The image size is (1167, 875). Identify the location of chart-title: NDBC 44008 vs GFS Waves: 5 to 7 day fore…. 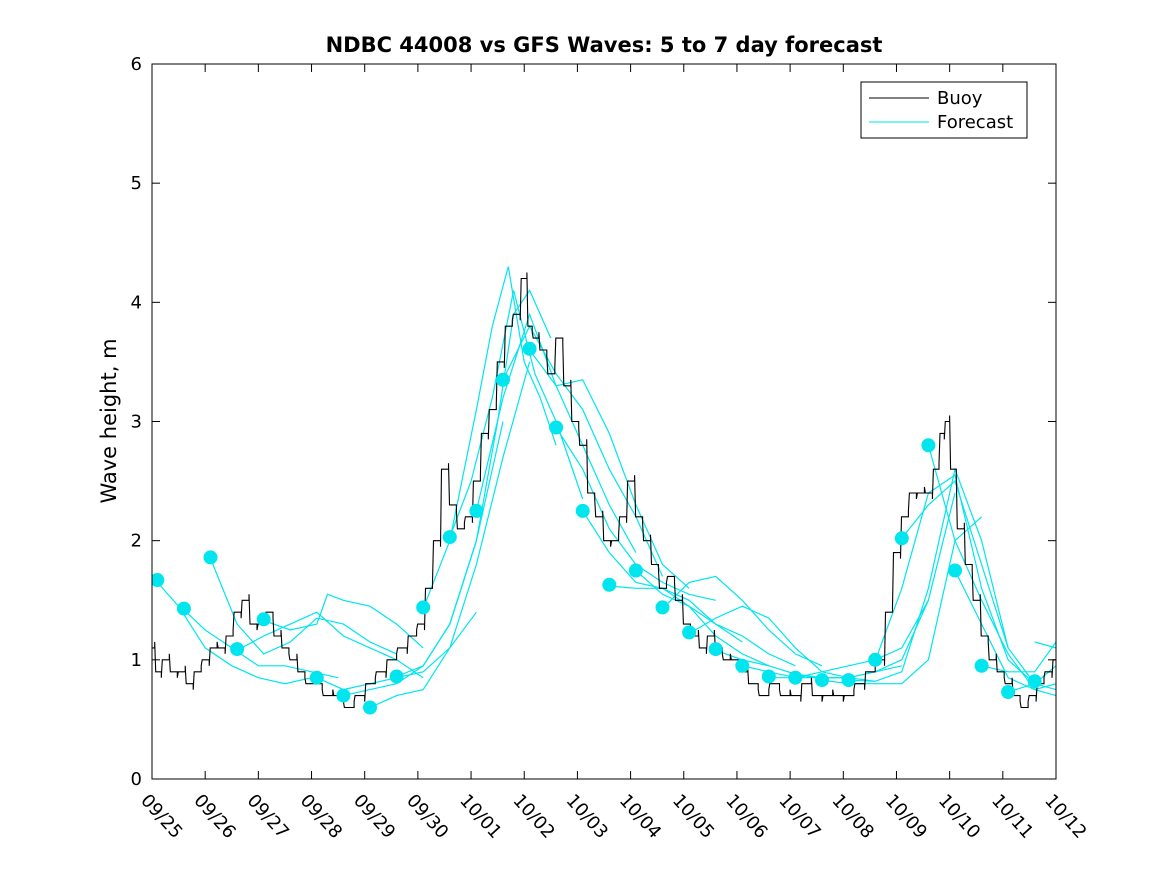
(604, 45).